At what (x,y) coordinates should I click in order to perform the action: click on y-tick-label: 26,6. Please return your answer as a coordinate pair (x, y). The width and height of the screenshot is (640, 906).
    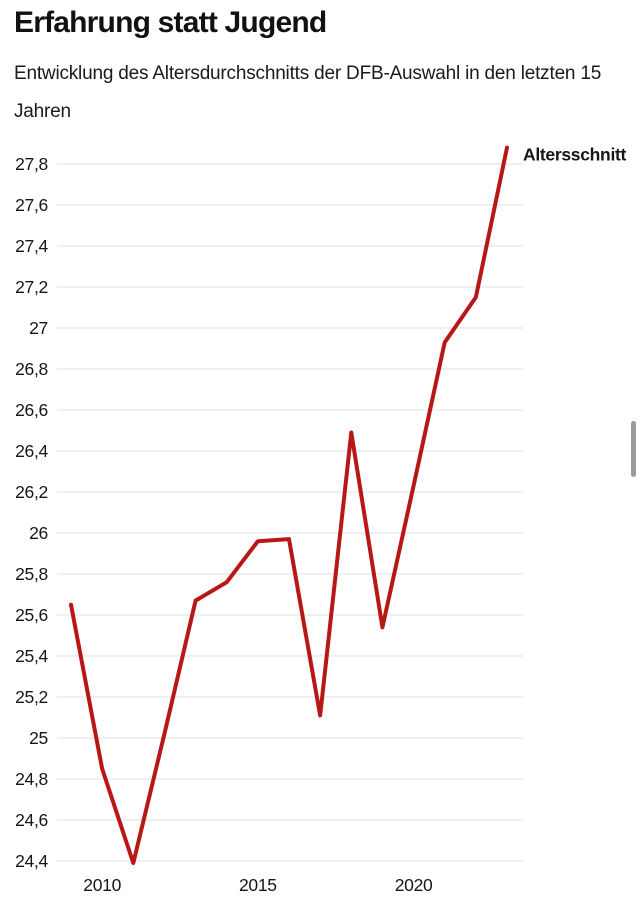
    Looking at the image, I should click on (31, 410).